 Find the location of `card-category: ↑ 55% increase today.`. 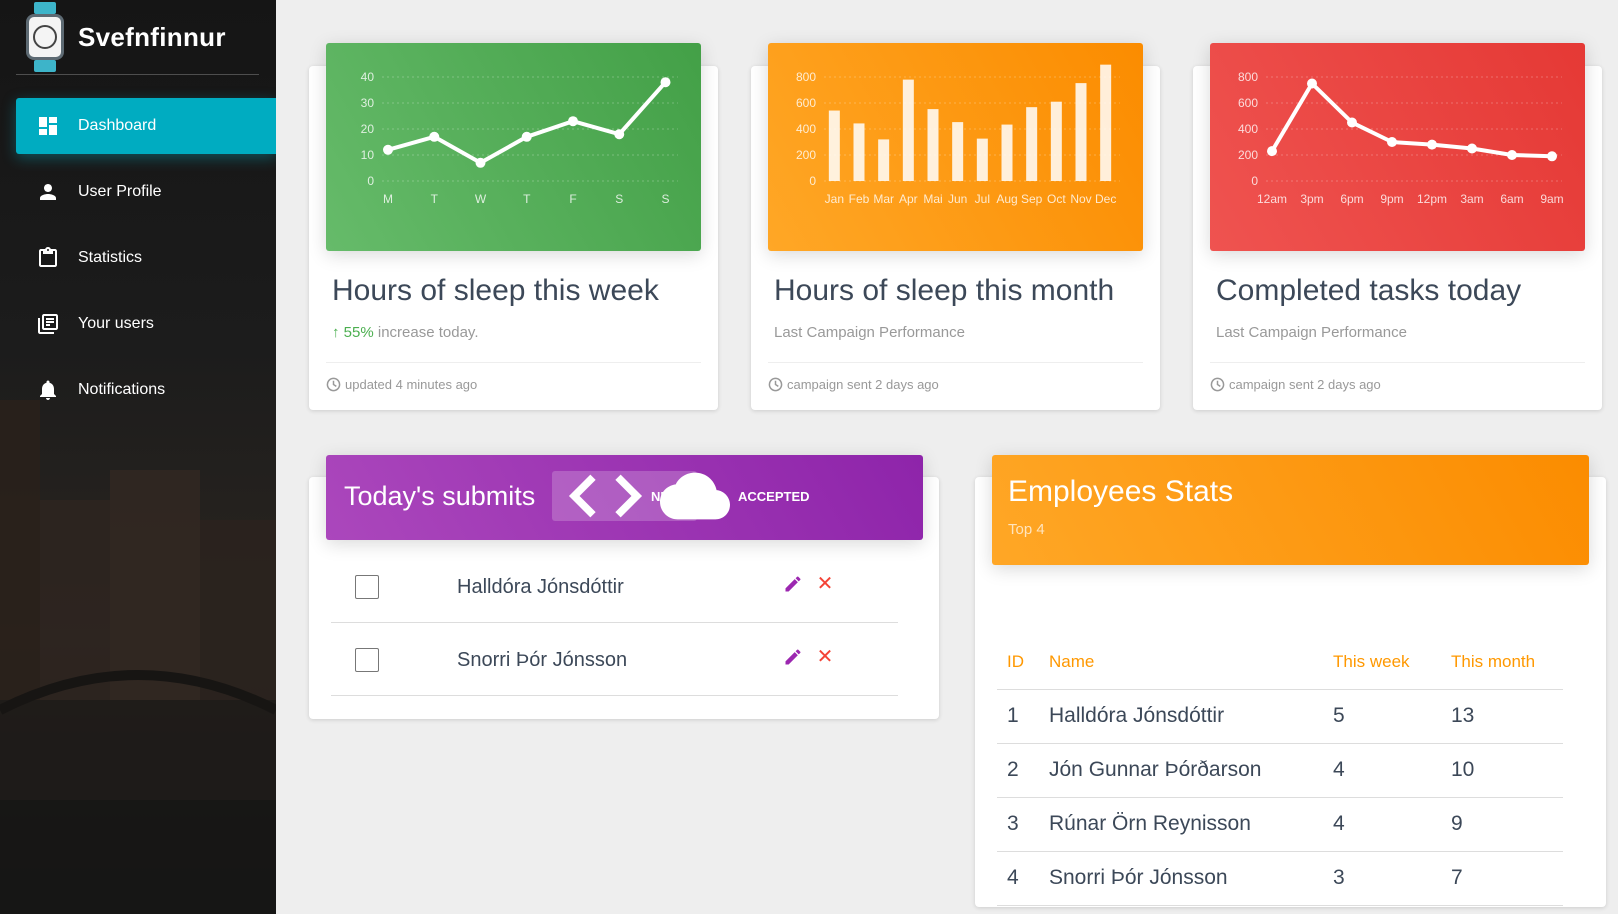

card-category: ↑ 55% increase today. is located at coordinates (405, 332).